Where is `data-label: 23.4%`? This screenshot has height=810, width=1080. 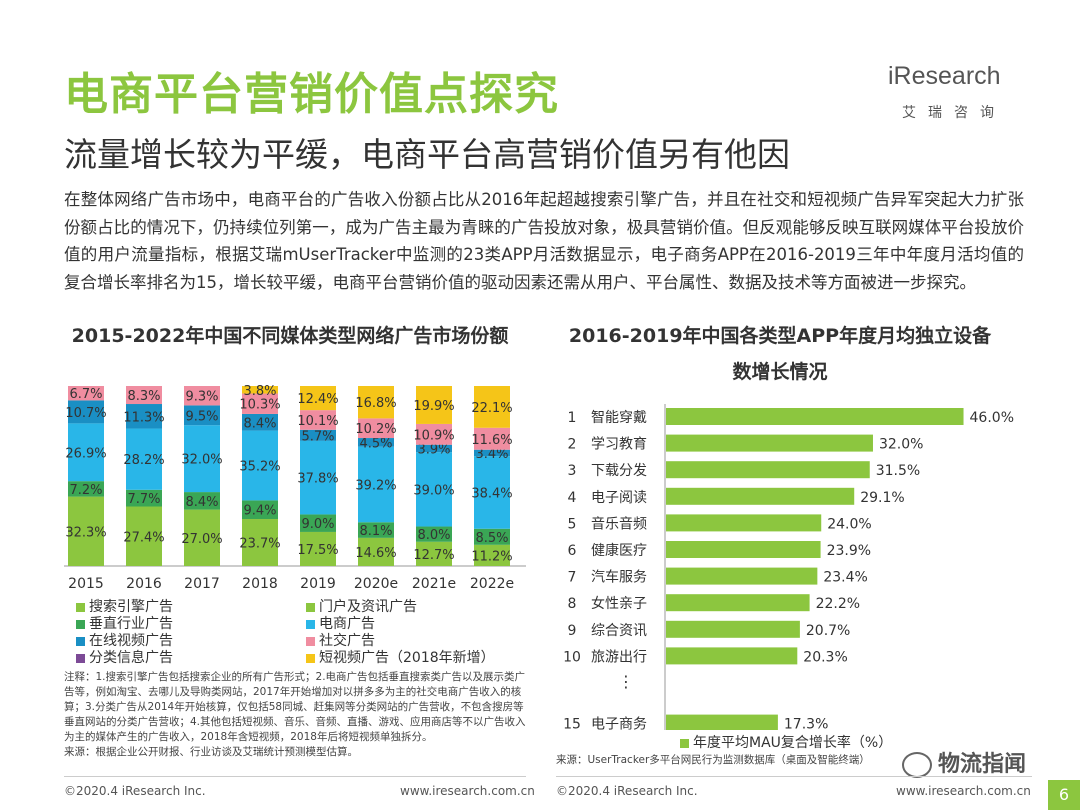 data-label: 23.4% is located at coordinates (845, 578).